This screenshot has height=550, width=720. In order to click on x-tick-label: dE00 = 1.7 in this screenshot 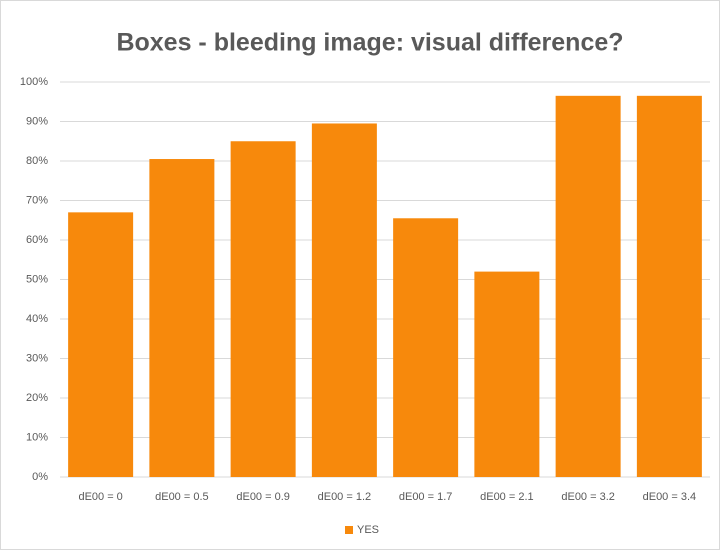, I will do `click(426, 497)`.